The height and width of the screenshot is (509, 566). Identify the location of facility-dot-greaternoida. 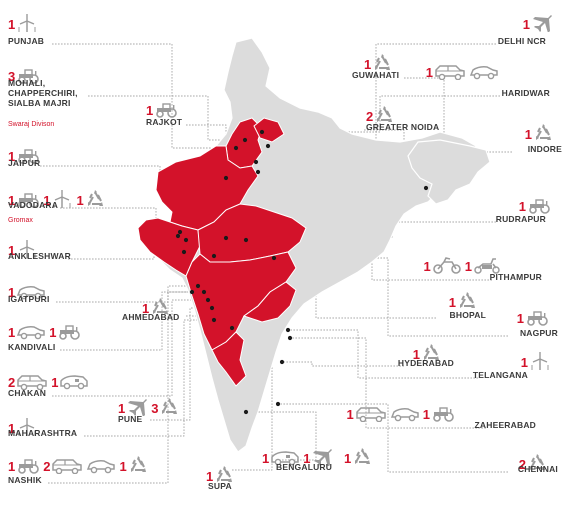
(258, 172).